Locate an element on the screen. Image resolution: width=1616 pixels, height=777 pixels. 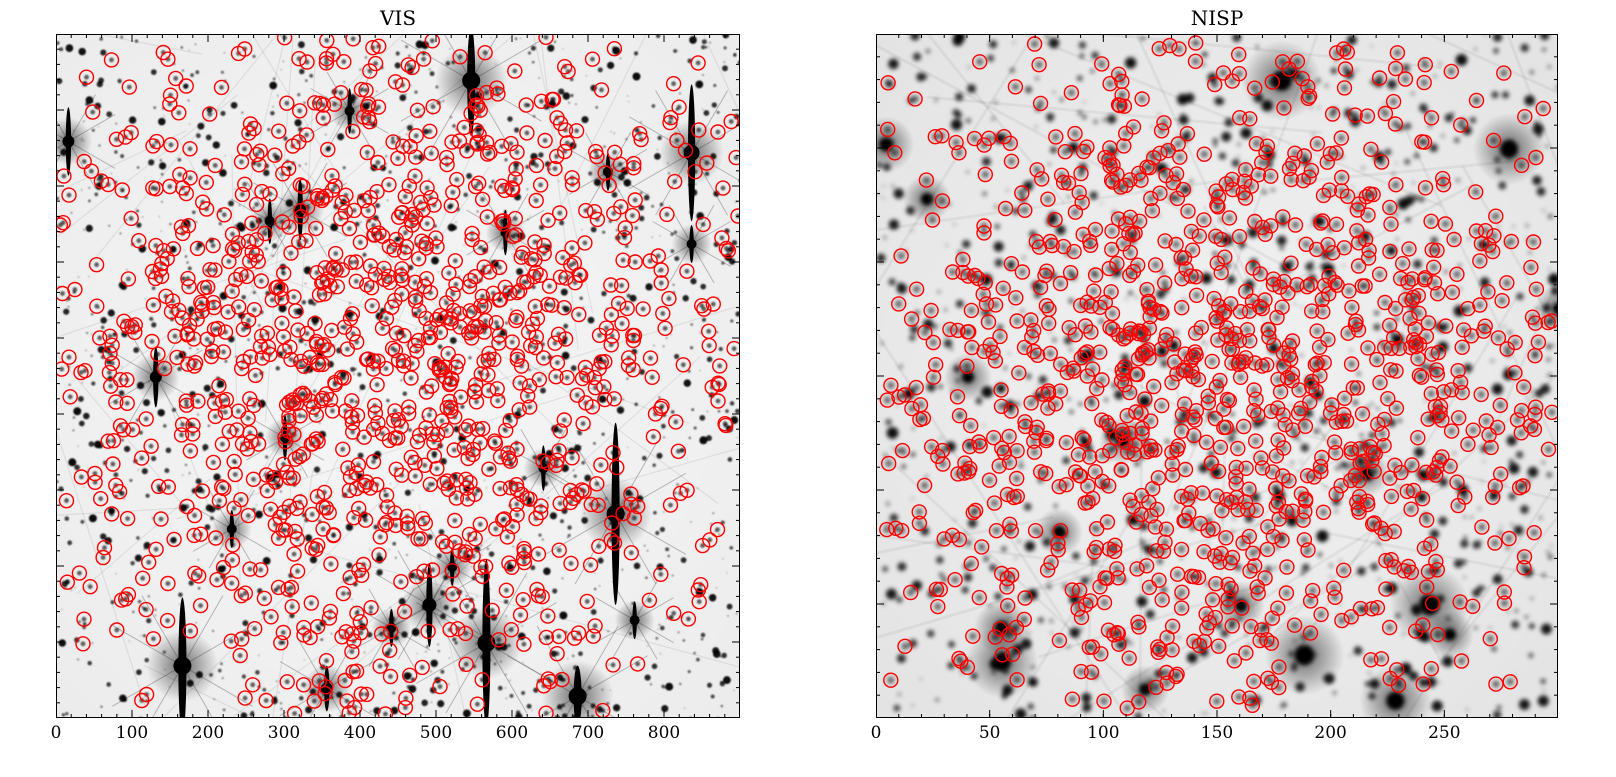
panel-title: NISP is located at coordinates (1217, 18).